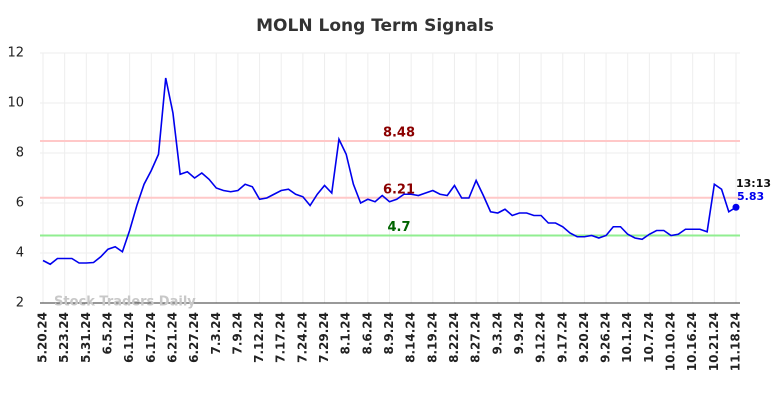 This screenshot has height=402, width=784. What do you see at coordinates (562, 337) in the screenshot?
I see `x-tick-label: 9.17.24` at bounding box center [562, 337].